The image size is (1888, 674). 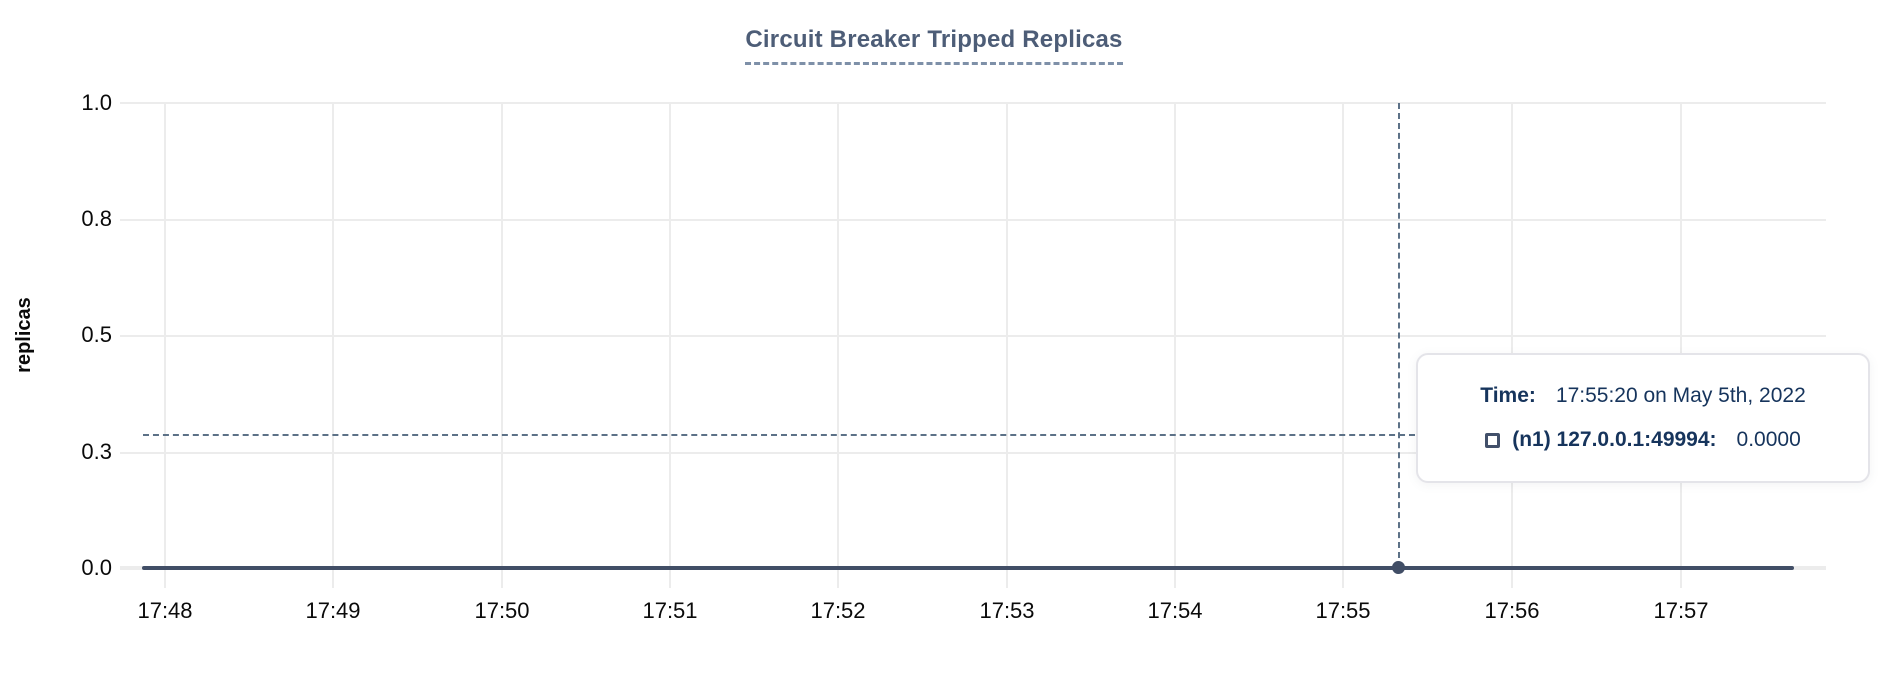 I want to click on tooltip-time-value: 17:55:20 on May 5th, 2022, so click(x=1680, y=395).